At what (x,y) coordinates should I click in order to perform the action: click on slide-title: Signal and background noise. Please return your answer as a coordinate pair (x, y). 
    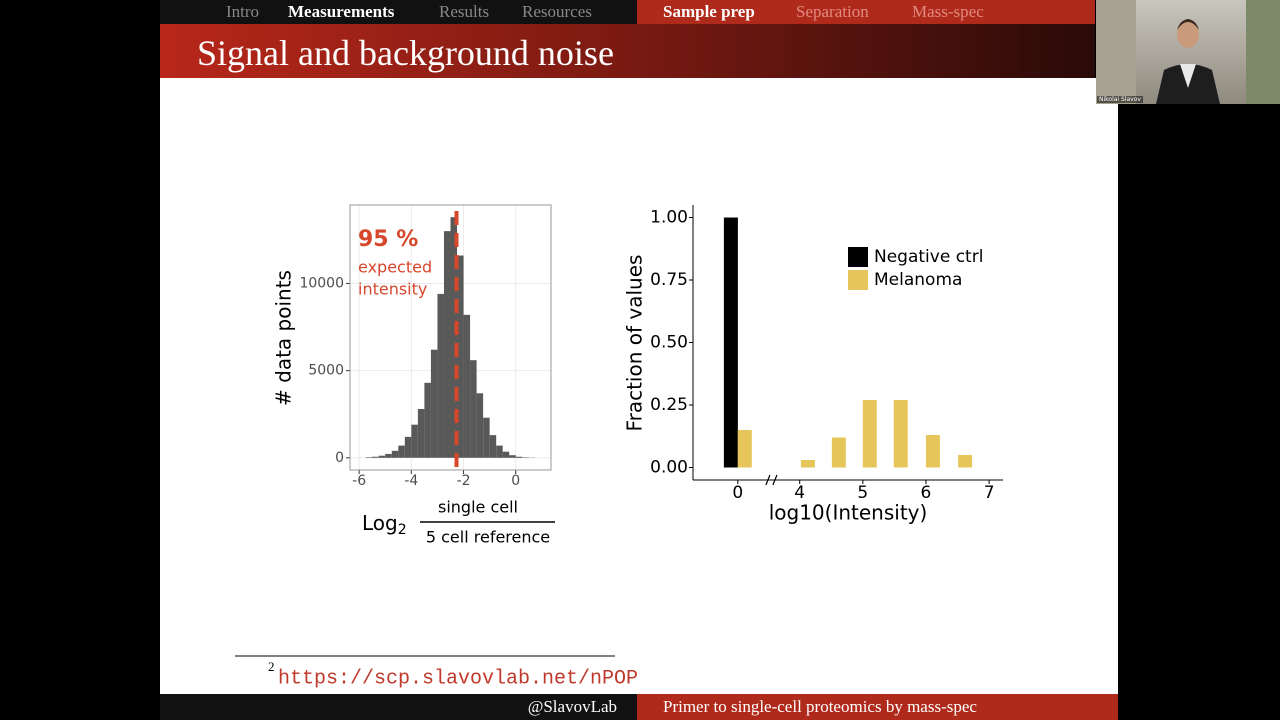
    Looking at the image, I should click on (405, 53).